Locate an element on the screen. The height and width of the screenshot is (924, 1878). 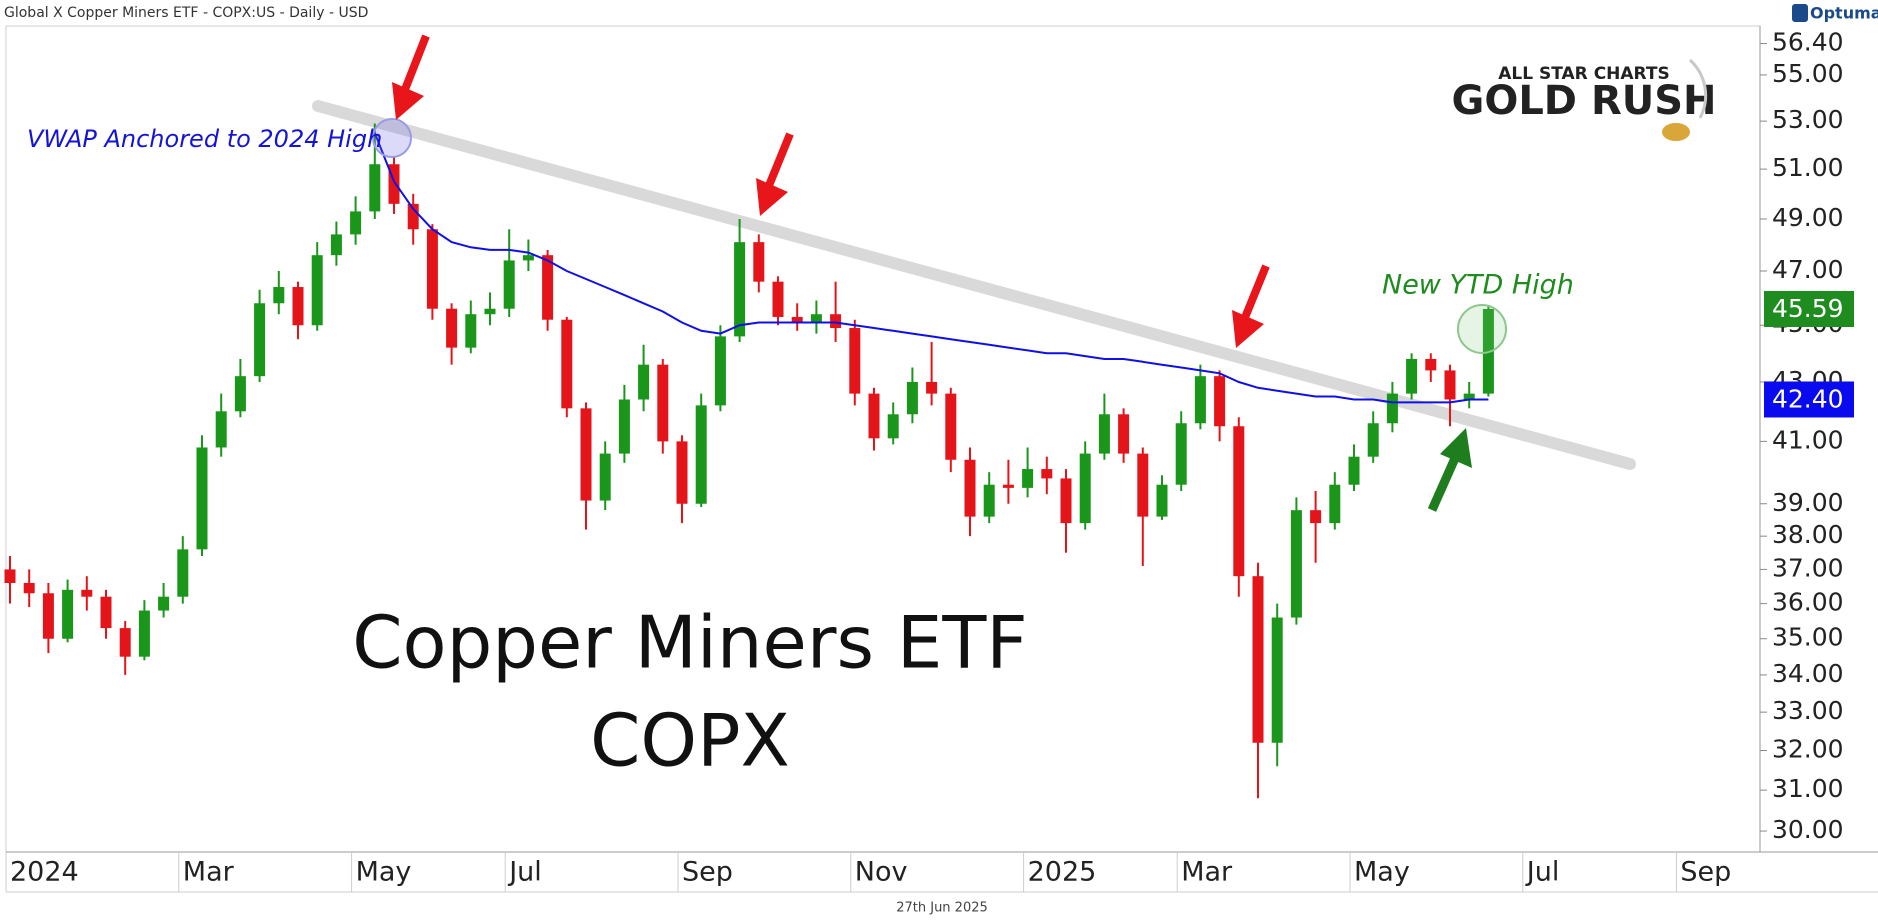
y-tick-label: 47.00 is located at coordinates (1808, 269).